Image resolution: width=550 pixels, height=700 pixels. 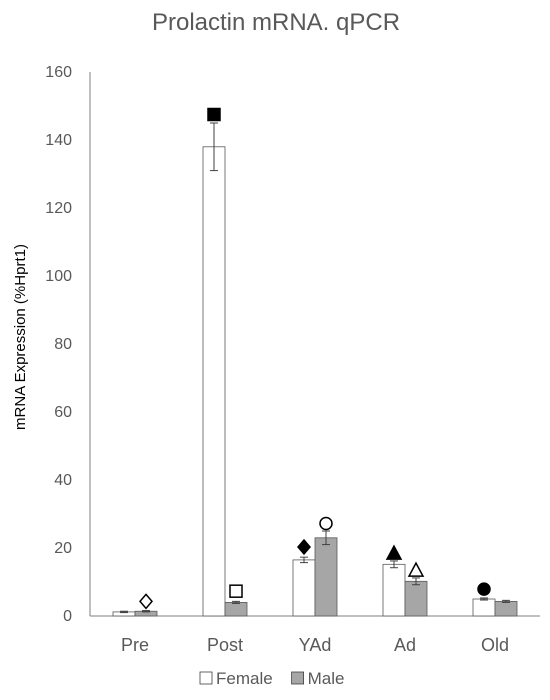 What do you see at coordinates (20, 337) in the screenshot?
I see `y-axis-label: mRNA Expression (%Hprt1)` at bounding box center [20, 337].